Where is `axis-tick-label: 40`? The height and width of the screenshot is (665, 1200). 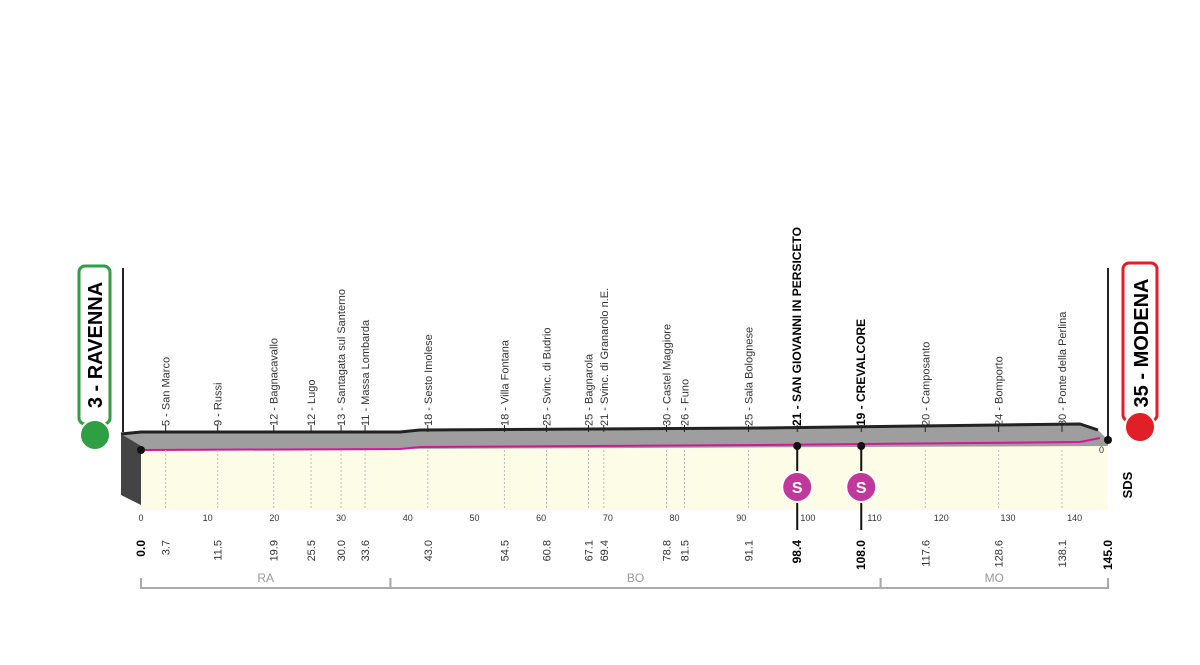 axis-tick-label: 40 is located at coordinates (408, 518).